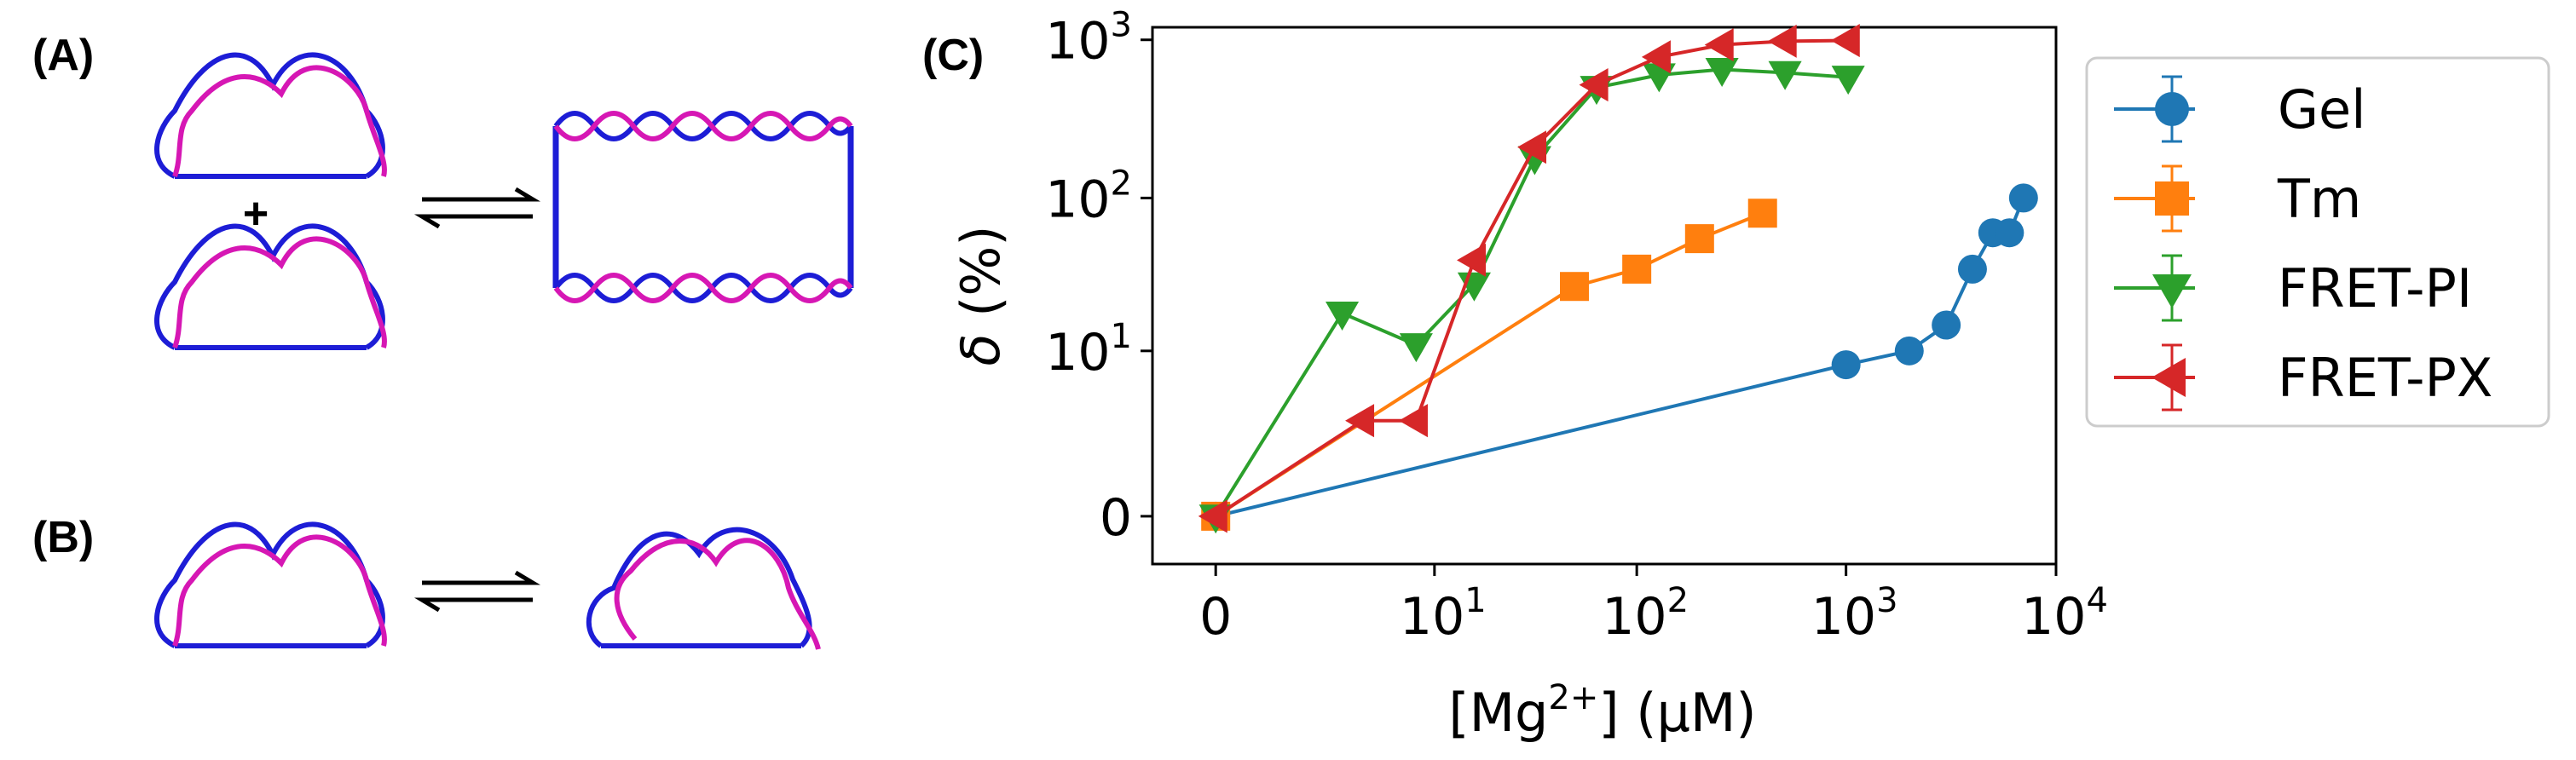 The image size is (2576, 760). I want to click on equilibrium-arrows-a, so click(477, 208).